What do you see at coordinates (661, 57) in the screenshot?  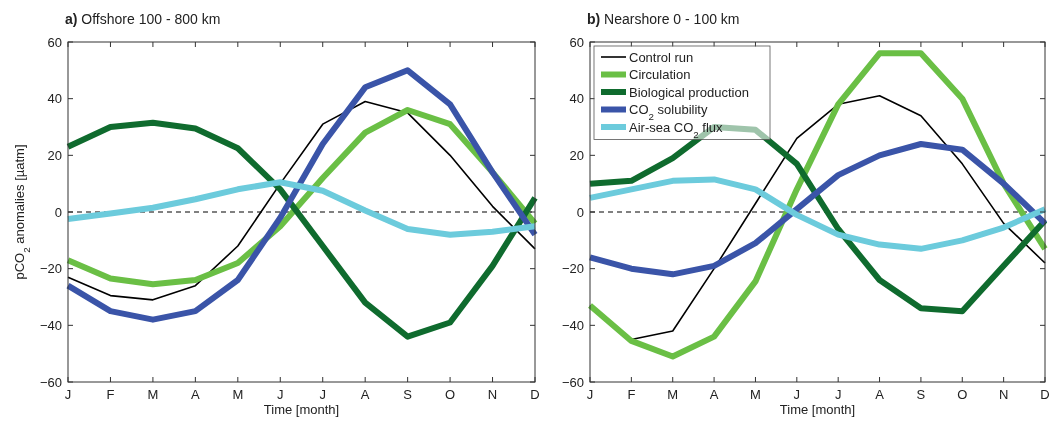 I see `legend-label: Control run` at bounding box center [661, 57].